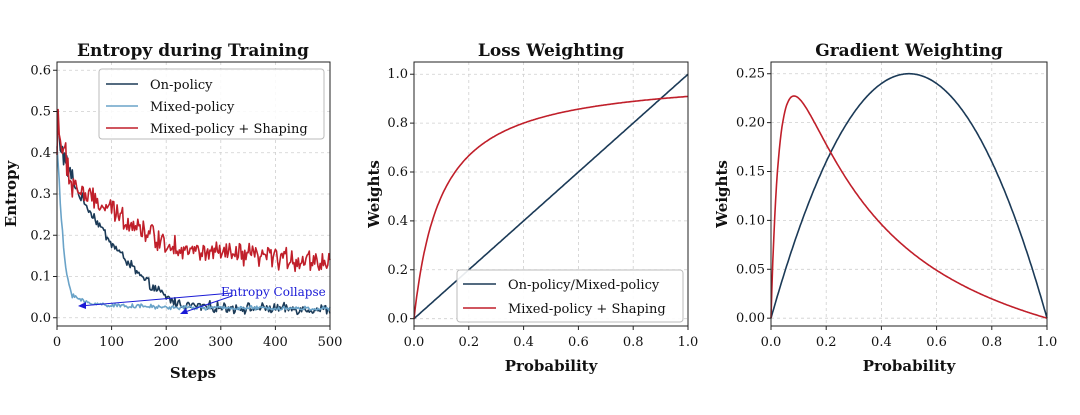 This screenshot has width=1080, height=415. What do you see at coordinates (220, 342) in the screenshot?
I see `x-tick-label: 300` at bounding box center [220, 342].